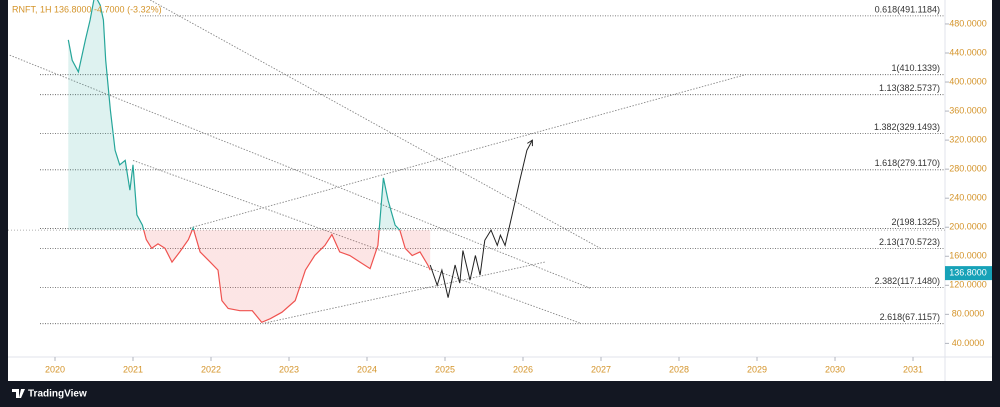 Image resolution: width=1000 pixels, height=407 pixels. What do you see at coordinates (601, 369) in the screenshot?
I see `x-tick-label: 2027` at bounding box center [601, 369].